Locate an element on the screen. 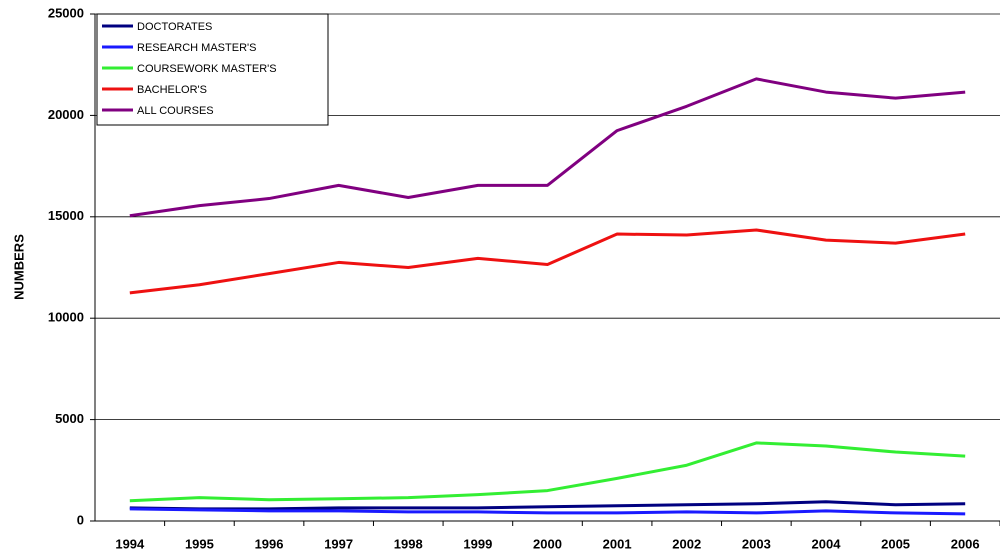  x-tick-label: 1994 is located at coordinates (130, 543).